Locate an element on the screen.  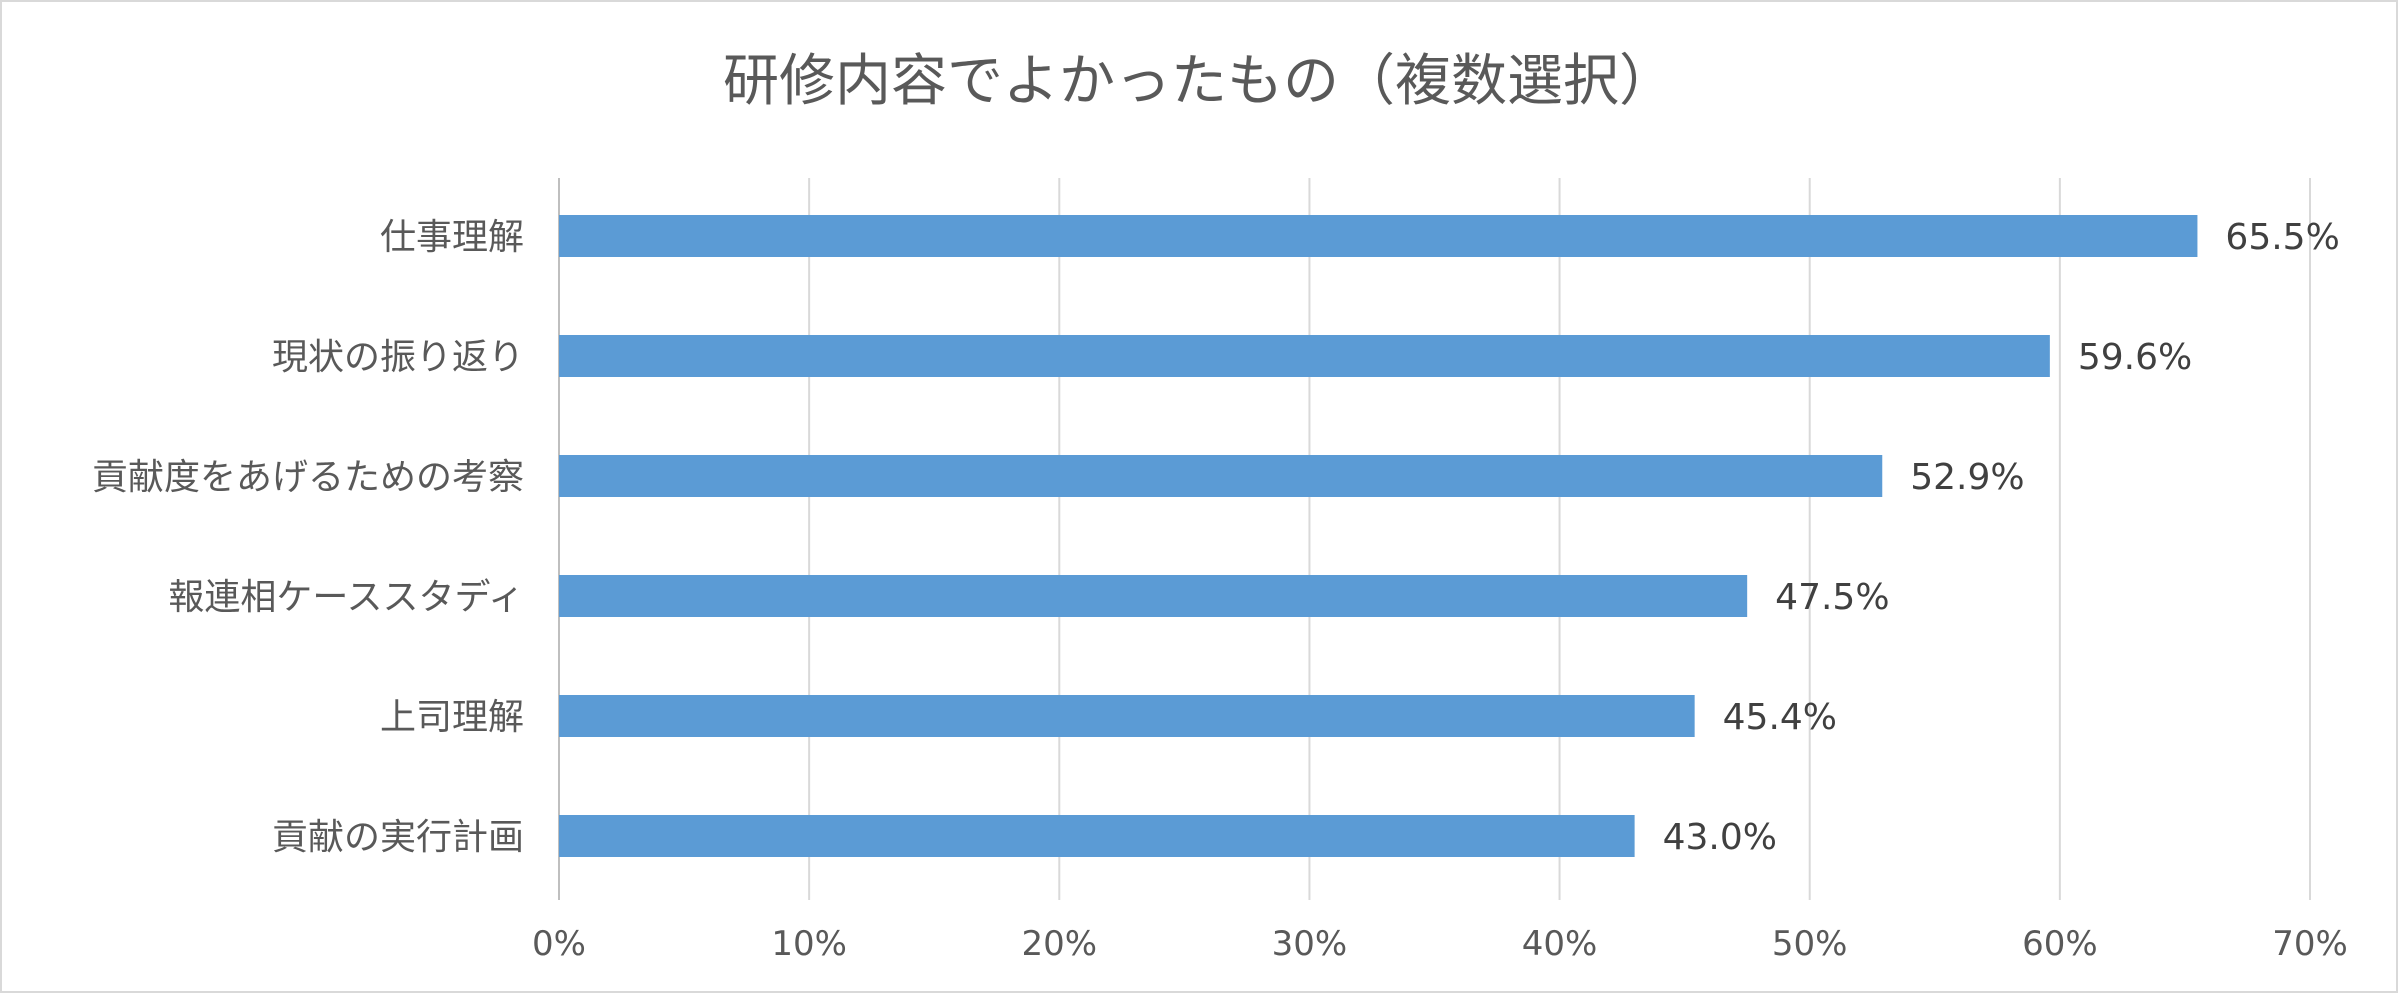
category-label-1: 仕事理解 is located at coordinates (452, 237).